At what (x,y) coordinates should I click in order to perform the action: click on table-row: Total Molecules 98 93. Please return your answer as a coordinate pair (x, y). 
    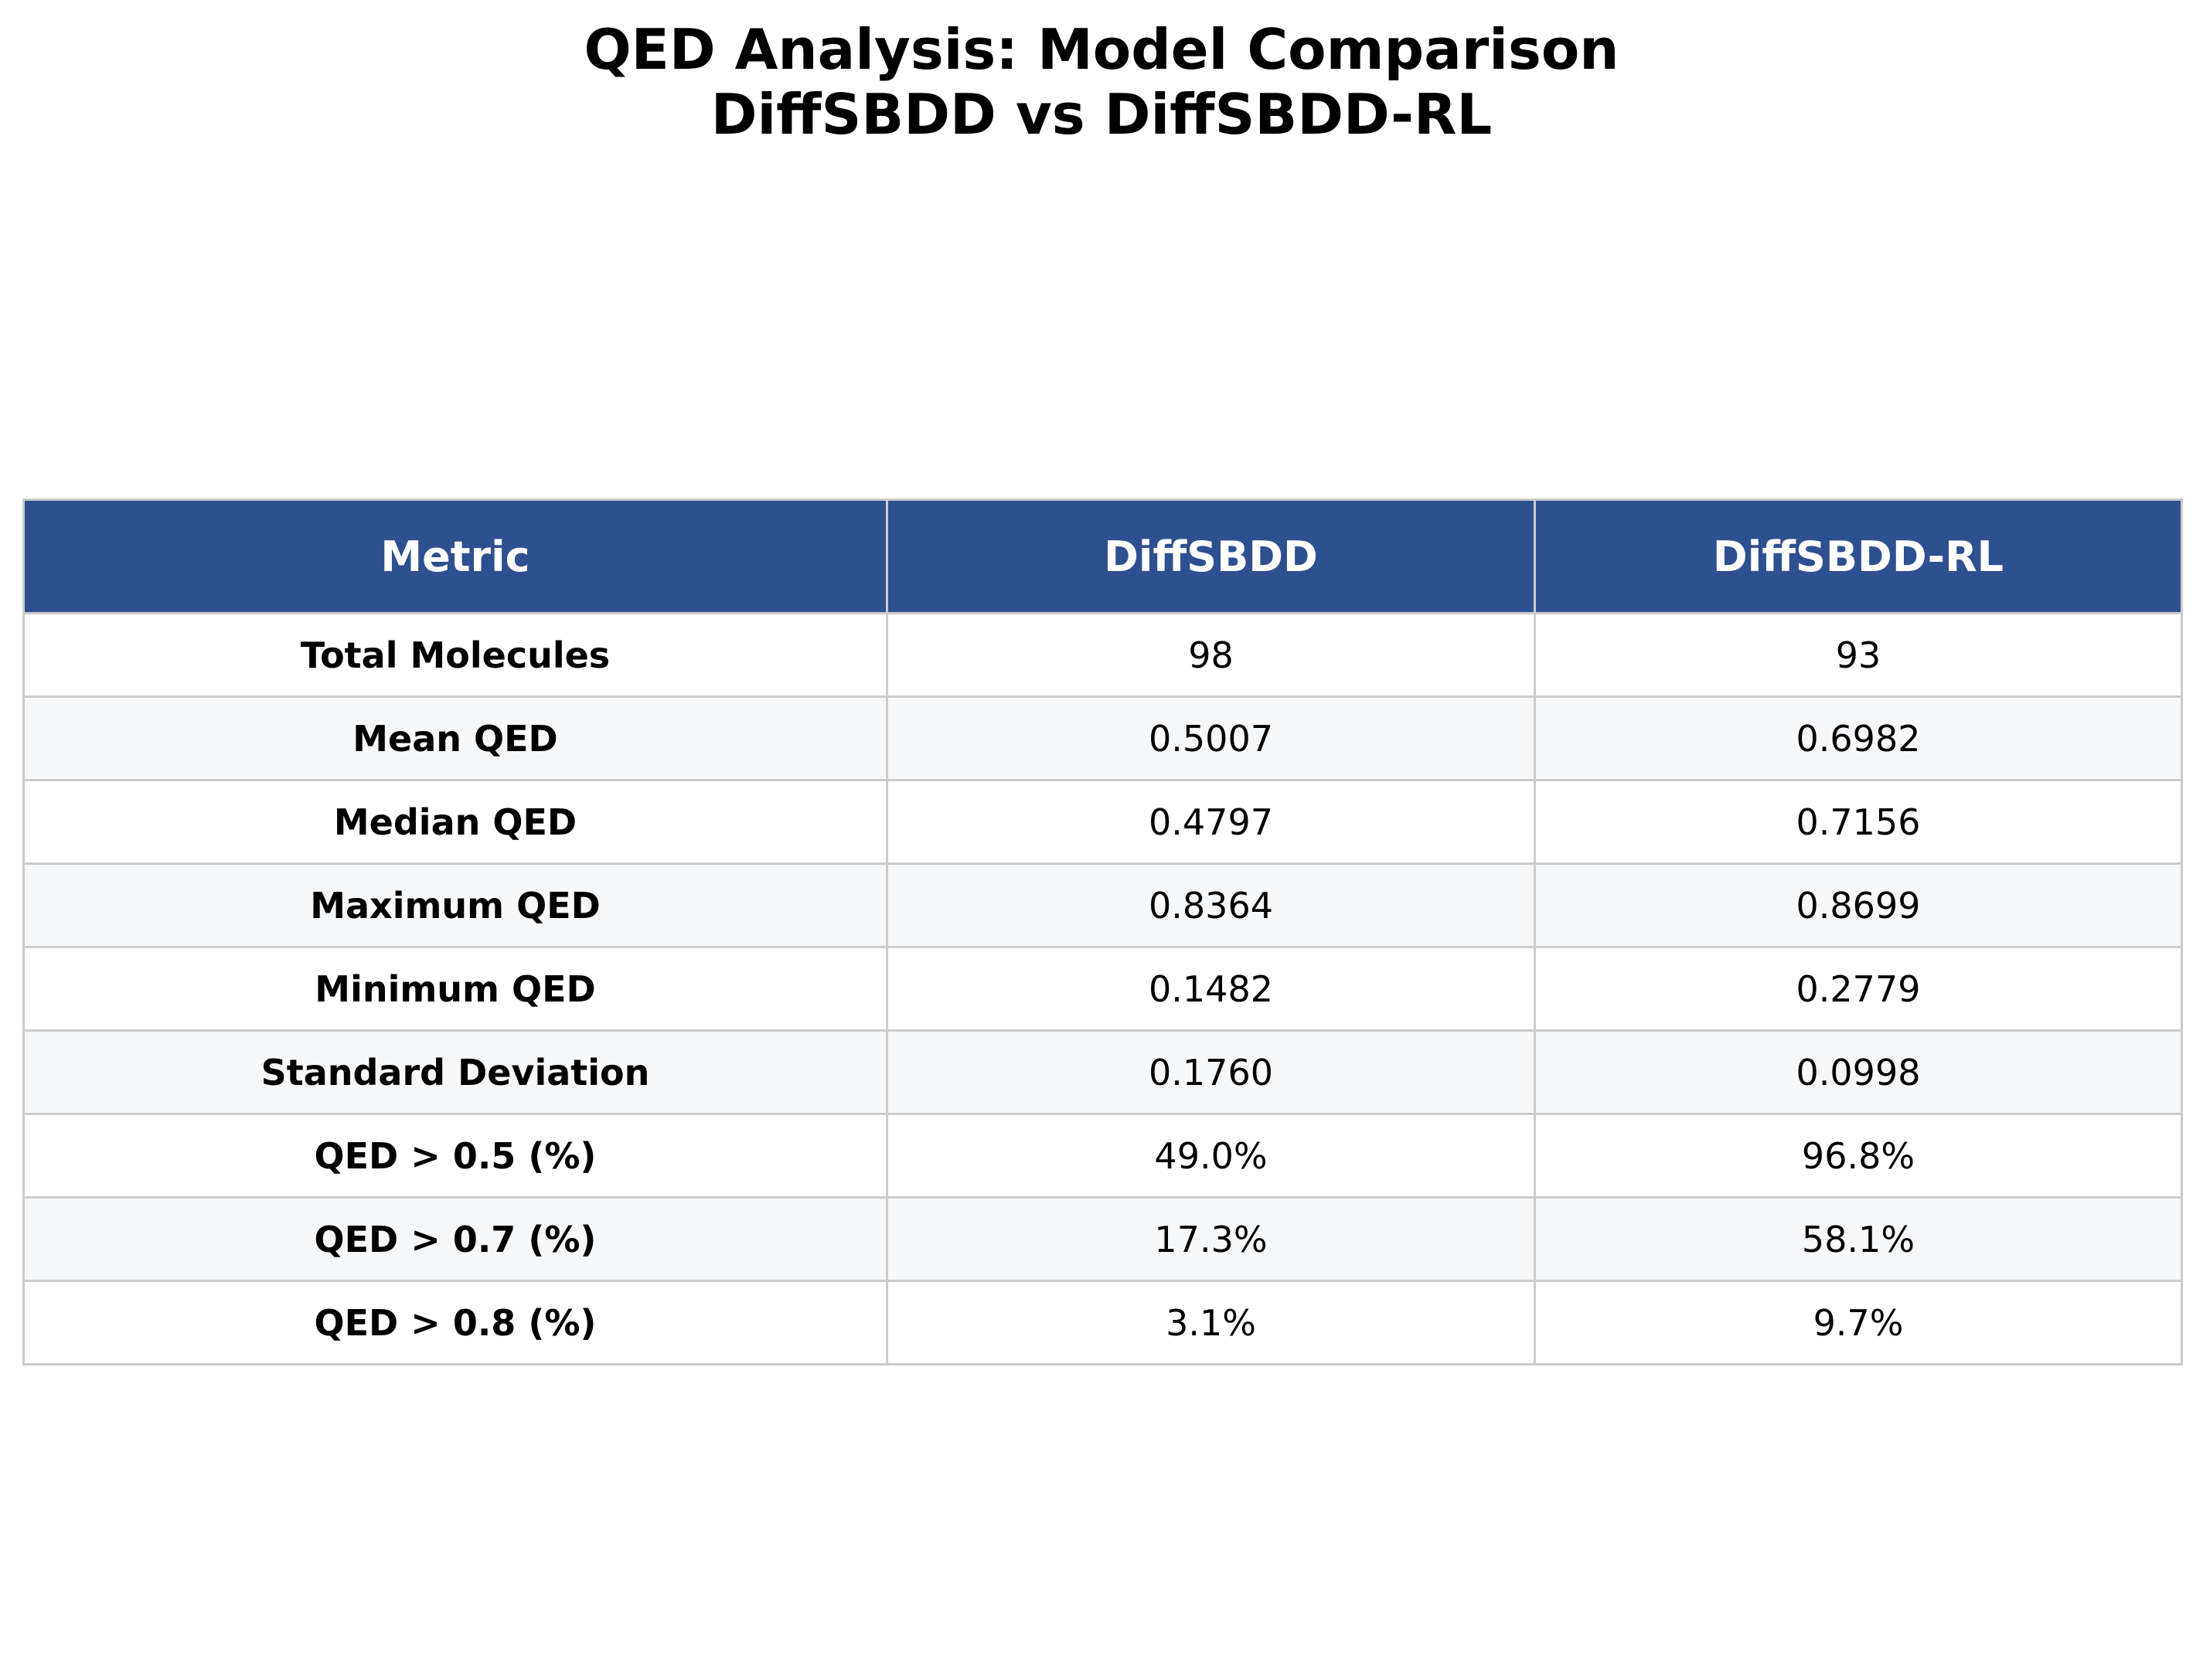
    Looking at the image, I should click on (1102, 655).